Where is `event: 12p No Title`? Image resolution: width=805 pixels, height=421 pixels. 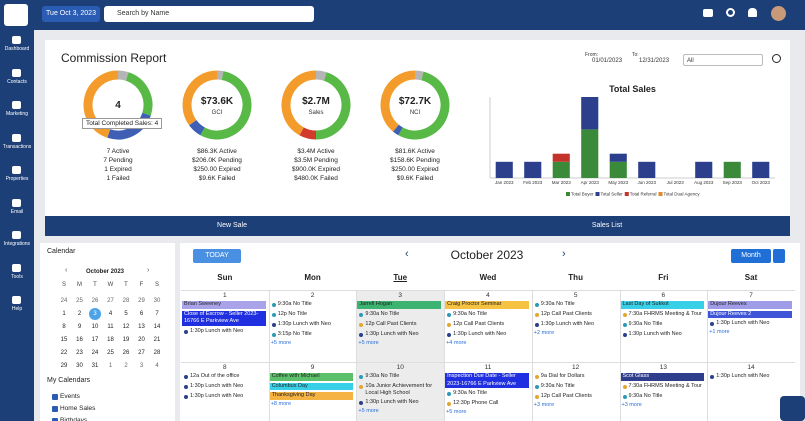
event: 12p No Title is located at coordinates (292, 314).